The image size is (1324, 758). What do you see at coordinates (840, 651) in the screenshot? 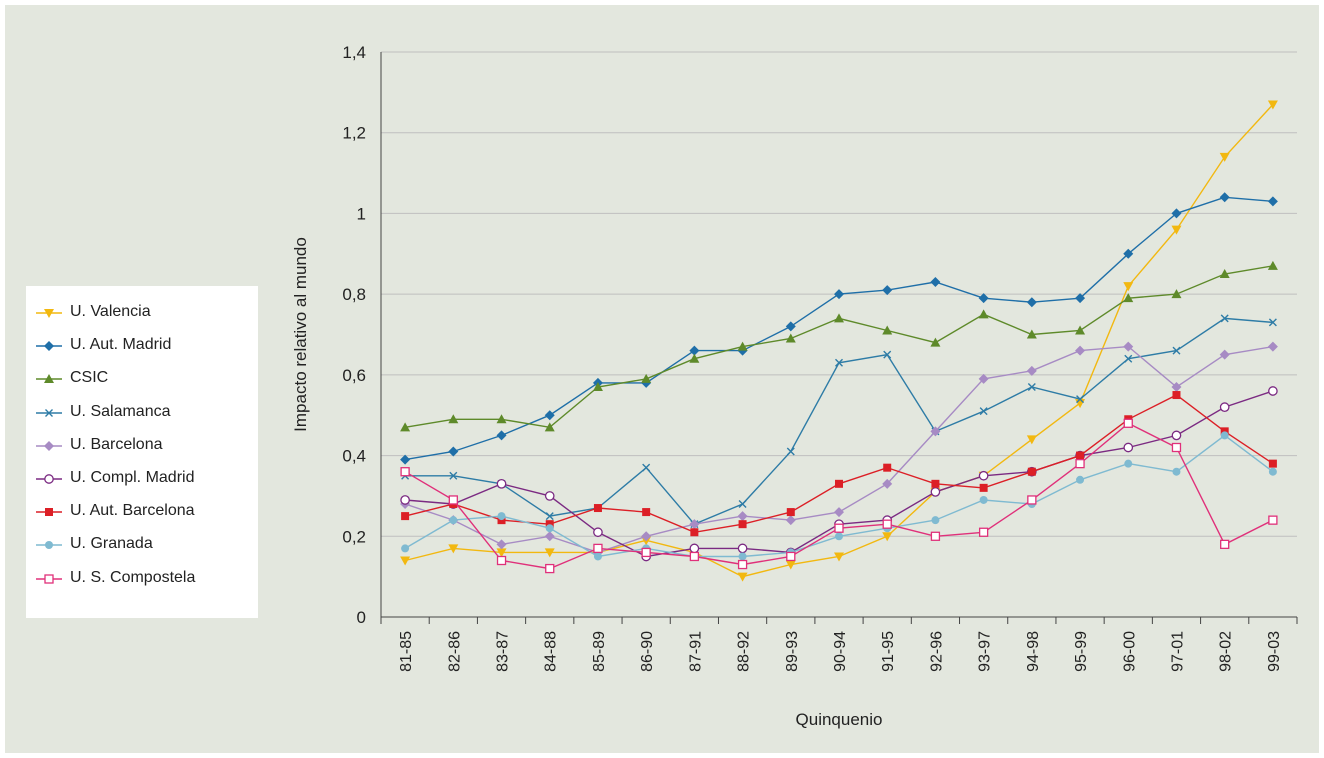
I see `x-tick-label: 90-94` at bounding box center [840, 651].